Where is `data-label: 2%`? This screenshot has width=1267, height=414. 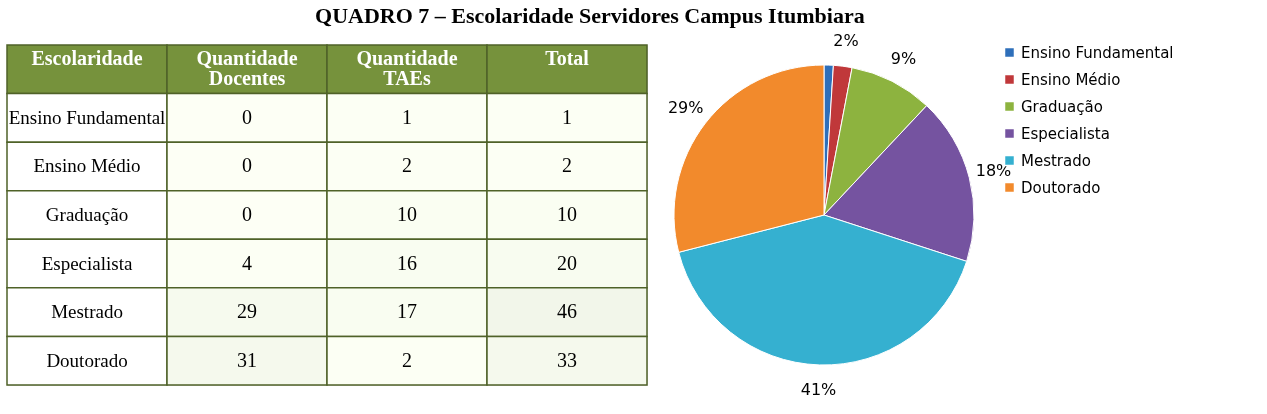 data-label: 2% is located at coordinates (846, 41).